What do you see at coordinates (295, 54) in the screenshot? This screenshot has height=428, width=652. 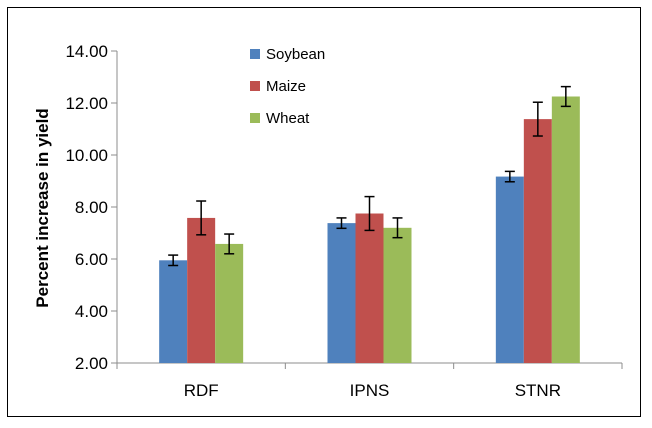 I see `legend-label-soybean: Soybean` at bounding box center [295, 54].